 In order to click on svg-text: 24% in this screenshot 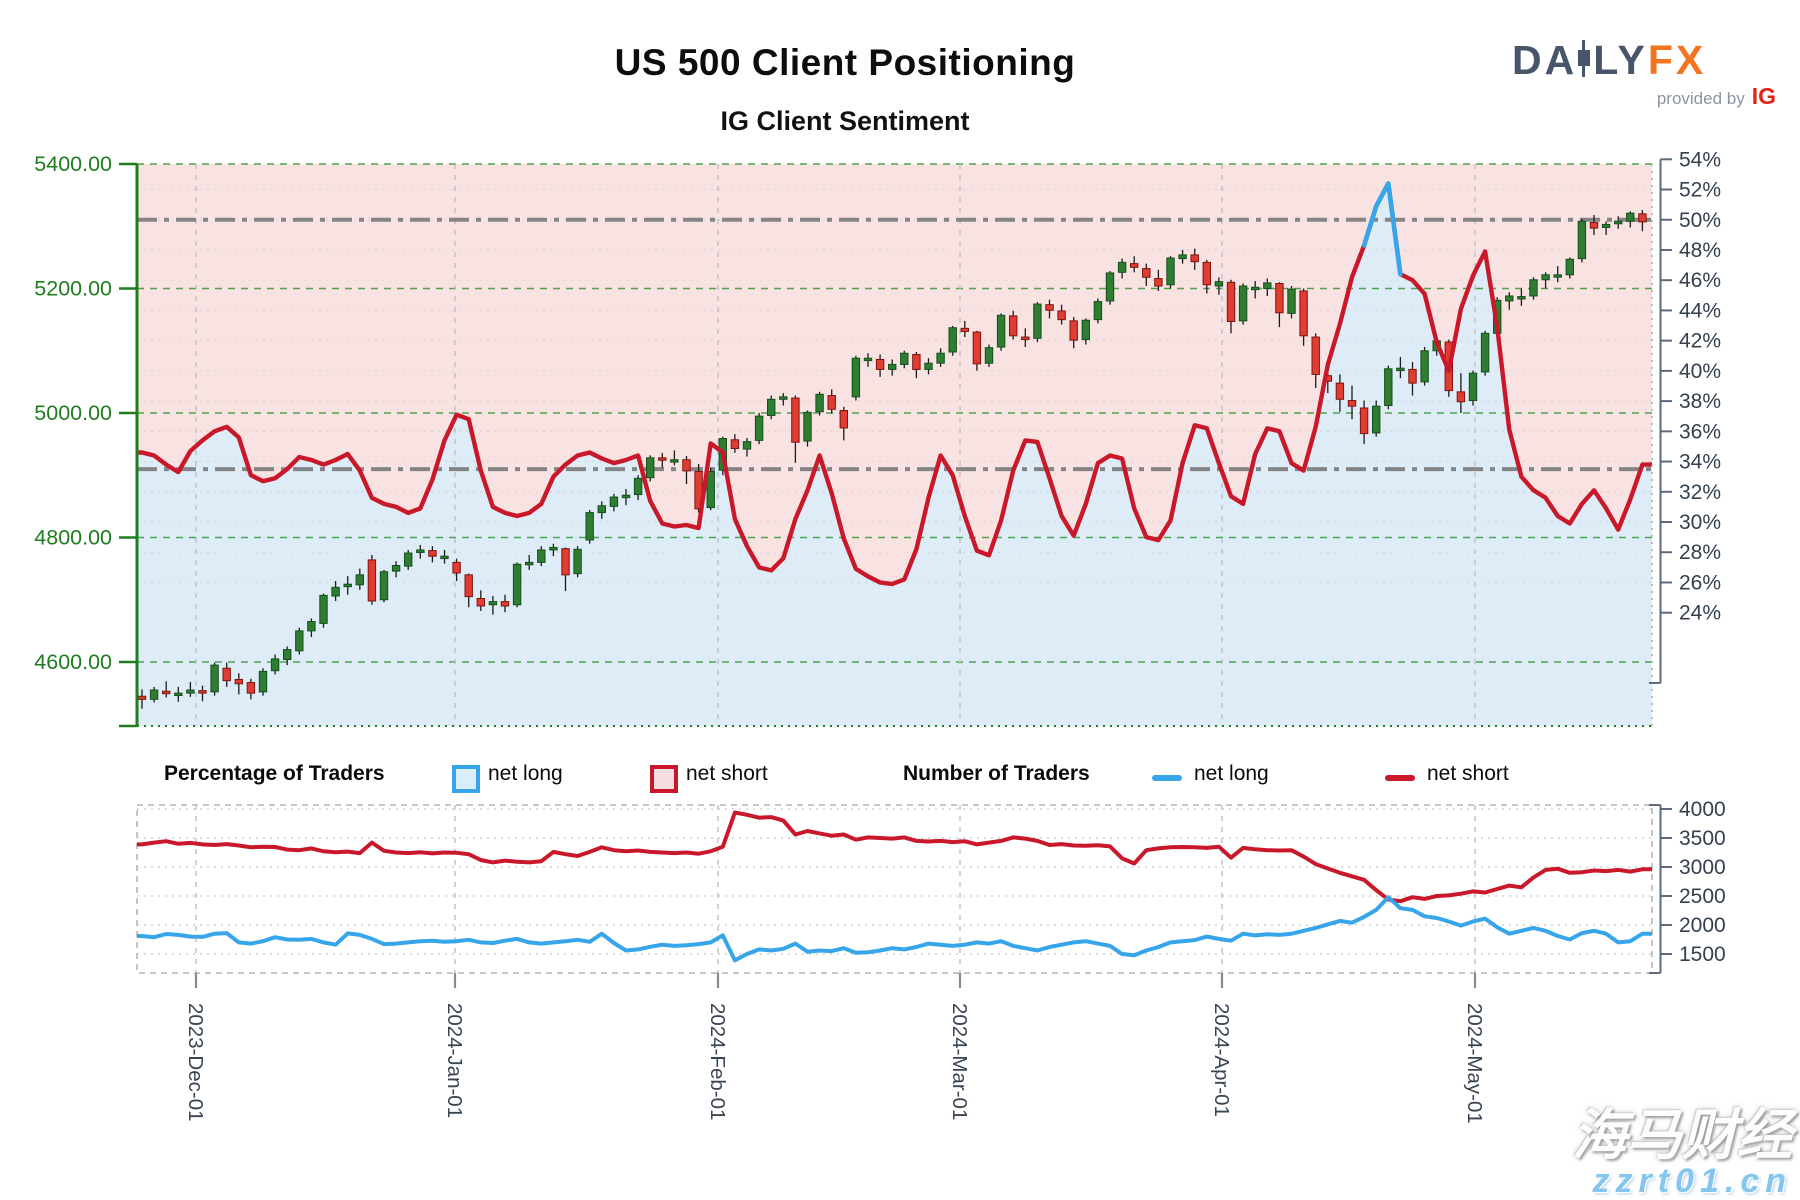, I will do `click(1700, 613)`.